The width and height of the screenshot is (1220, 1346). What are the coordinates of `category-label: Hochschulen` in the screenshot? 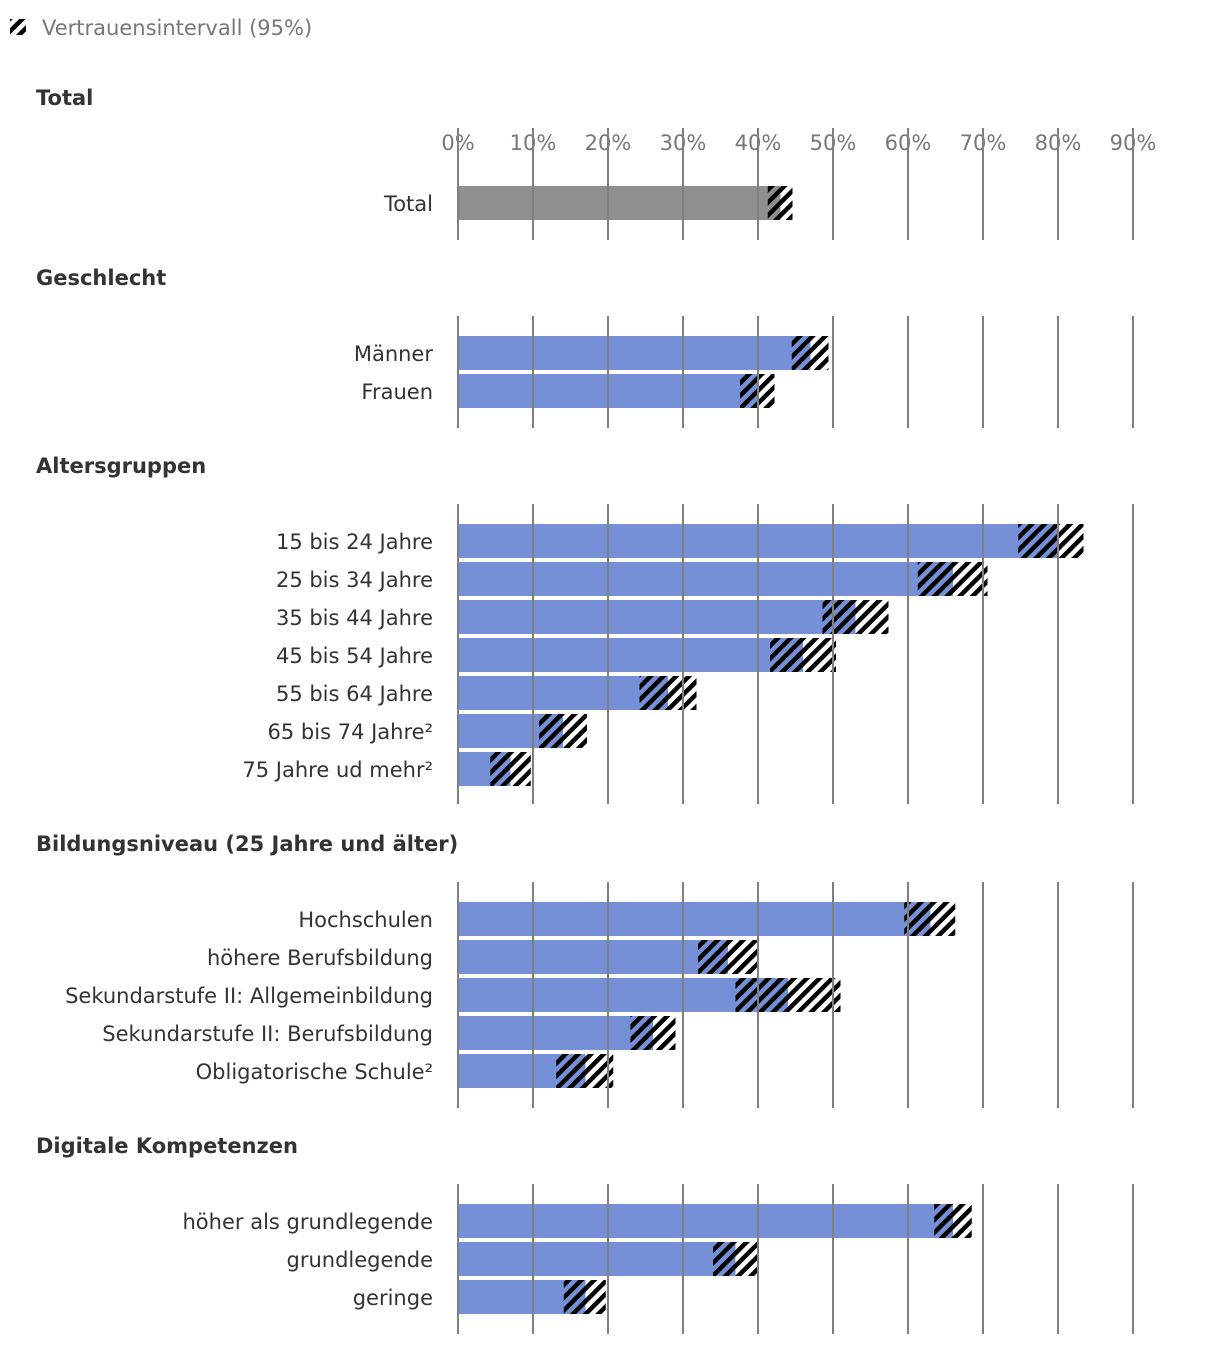 It's located at (365, 920).